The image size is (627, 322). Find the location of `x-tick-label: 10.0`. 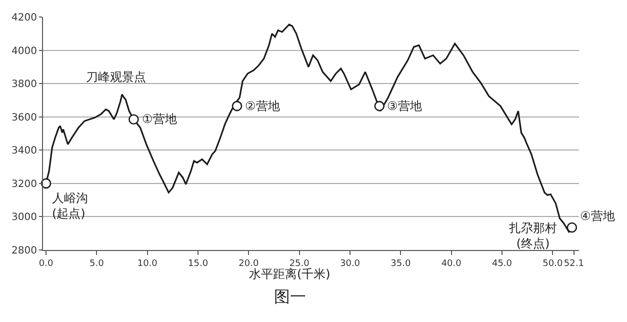

x-tick-label: 10.0 is located at coordinates (147, 263).